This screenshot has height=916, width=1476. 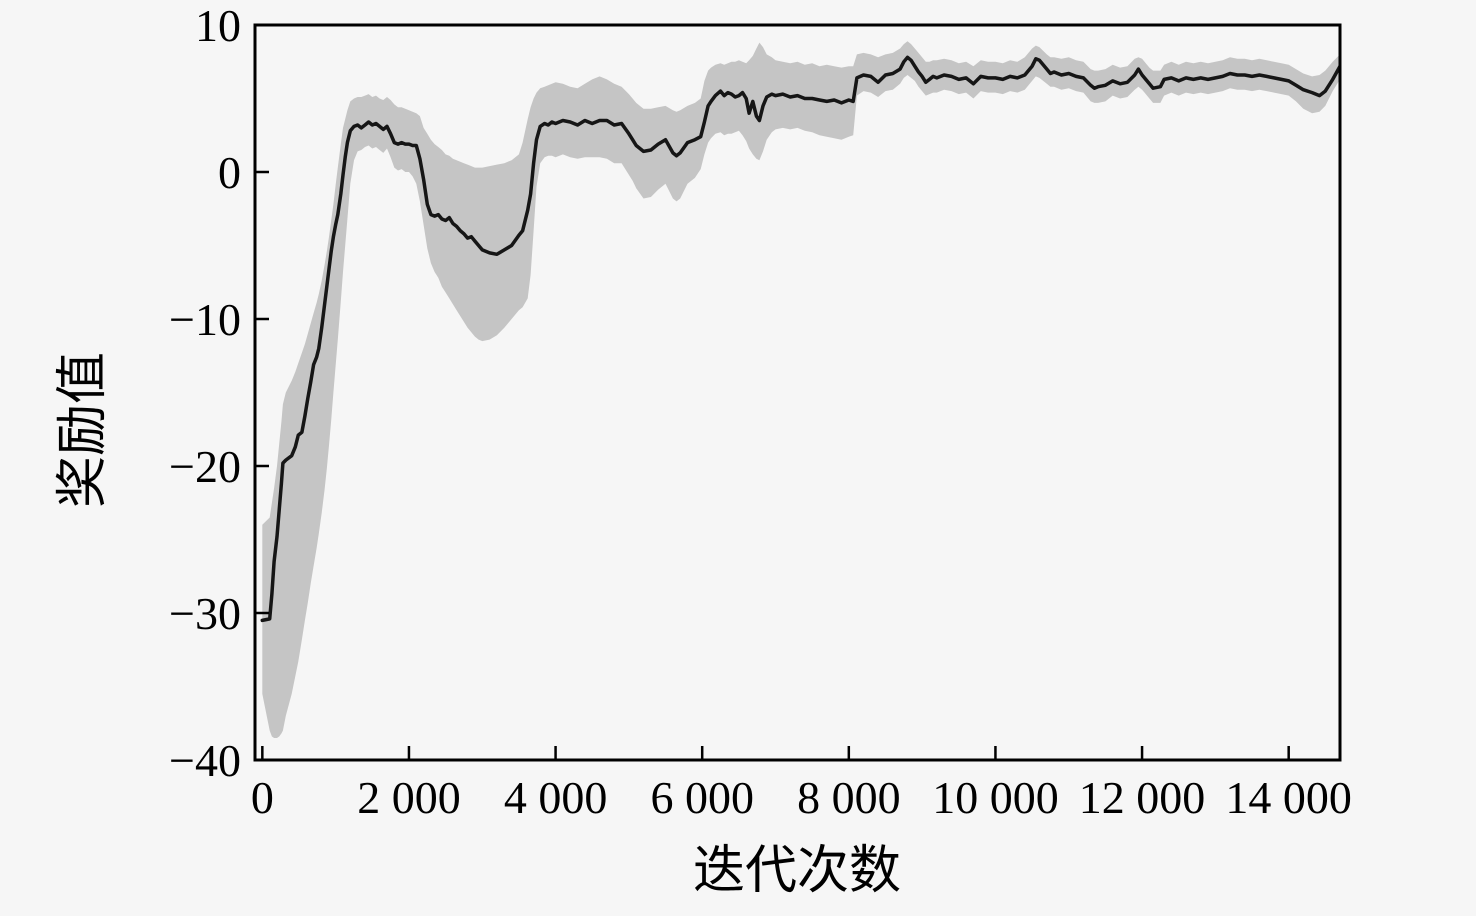 I want to click on x-tick-label: 12 000, so click(x=1142, y=797).